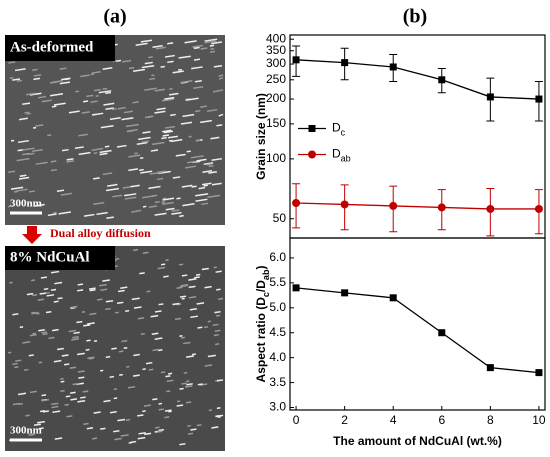 The width and height of the screenshot is (550, 457). Describe the element at coordinates (277, 357) in the screenshot. I see `y-tick-label: 4.0` at that location.